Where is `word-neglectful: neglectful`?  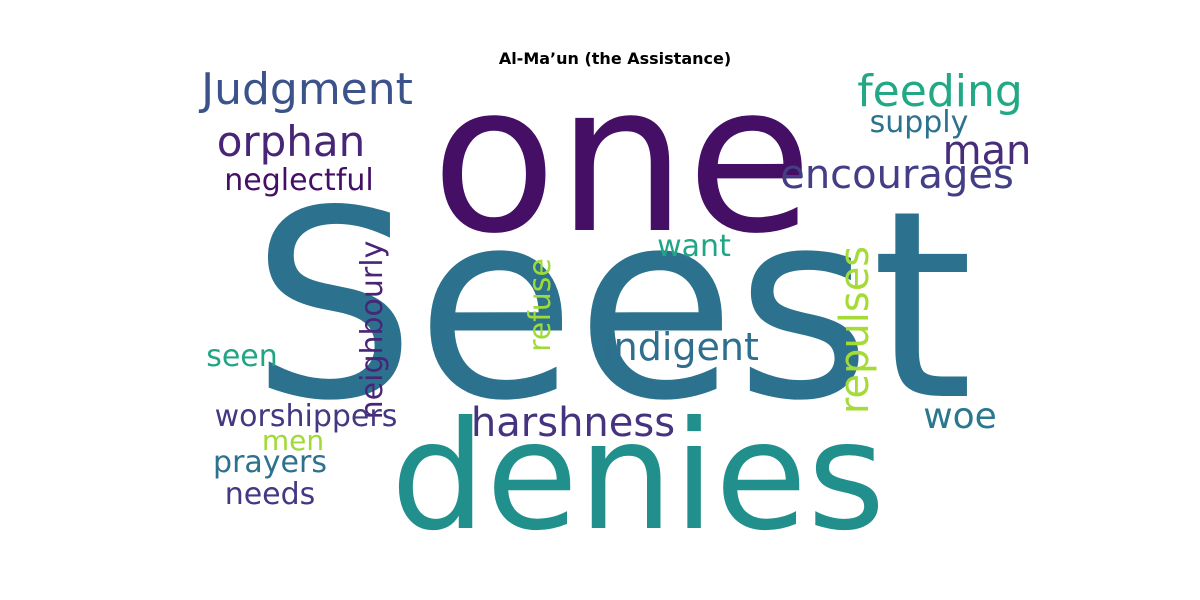 word-neglectful: neglectful is located at coordinates (298, 180).